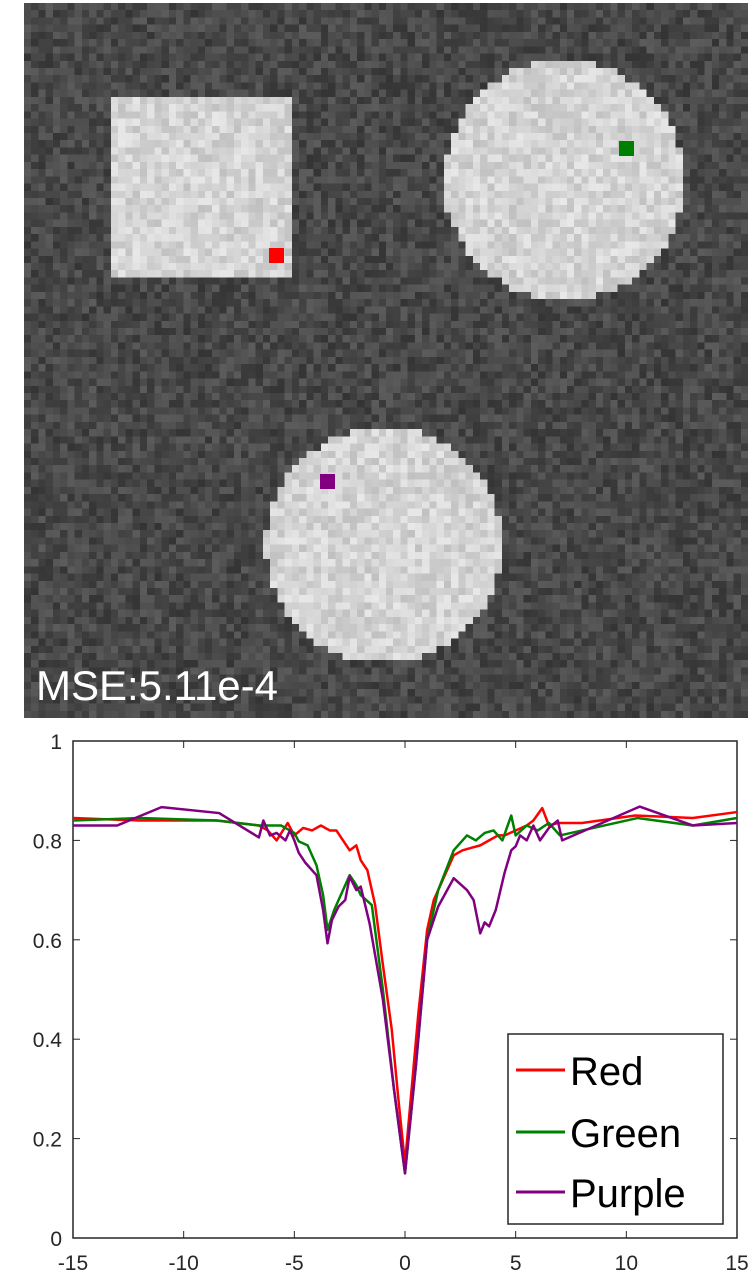 The image size is (753, 1280). I want to click on x-tick-label: -10, so click(183, 1263).